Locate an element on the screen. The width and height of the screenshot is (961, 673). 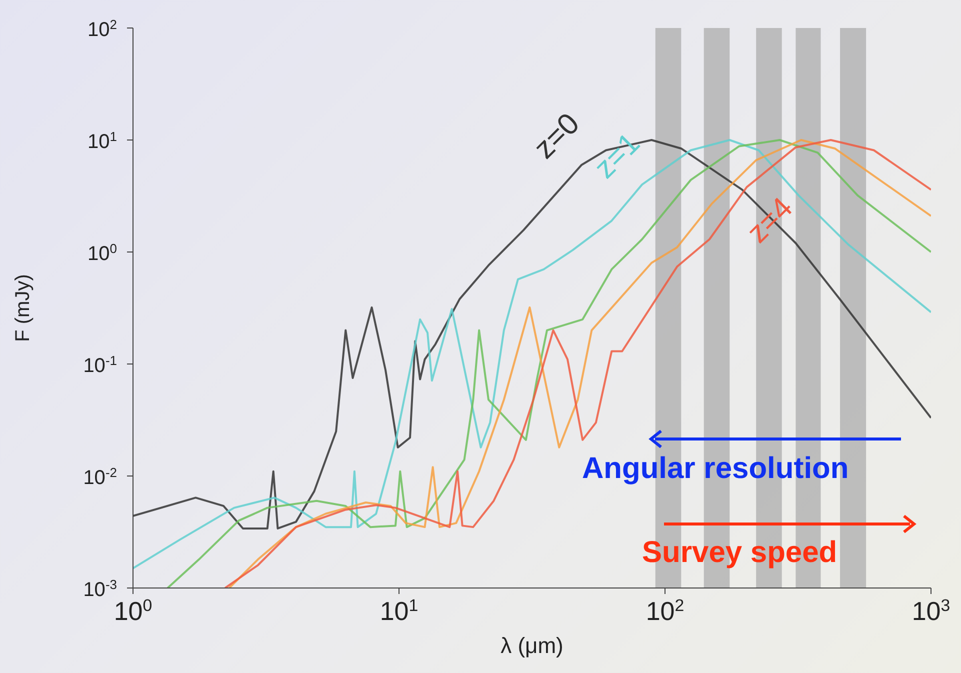
y-tick-label: 10$^{-1}$ is located at coordinates (100, 364).